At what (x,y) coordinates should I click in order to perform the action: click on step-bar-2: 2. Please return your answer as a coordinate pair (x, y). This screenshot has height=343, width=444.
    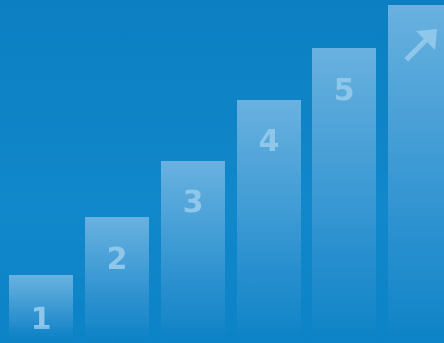
    Looking at the image, I should click on (117, 280).